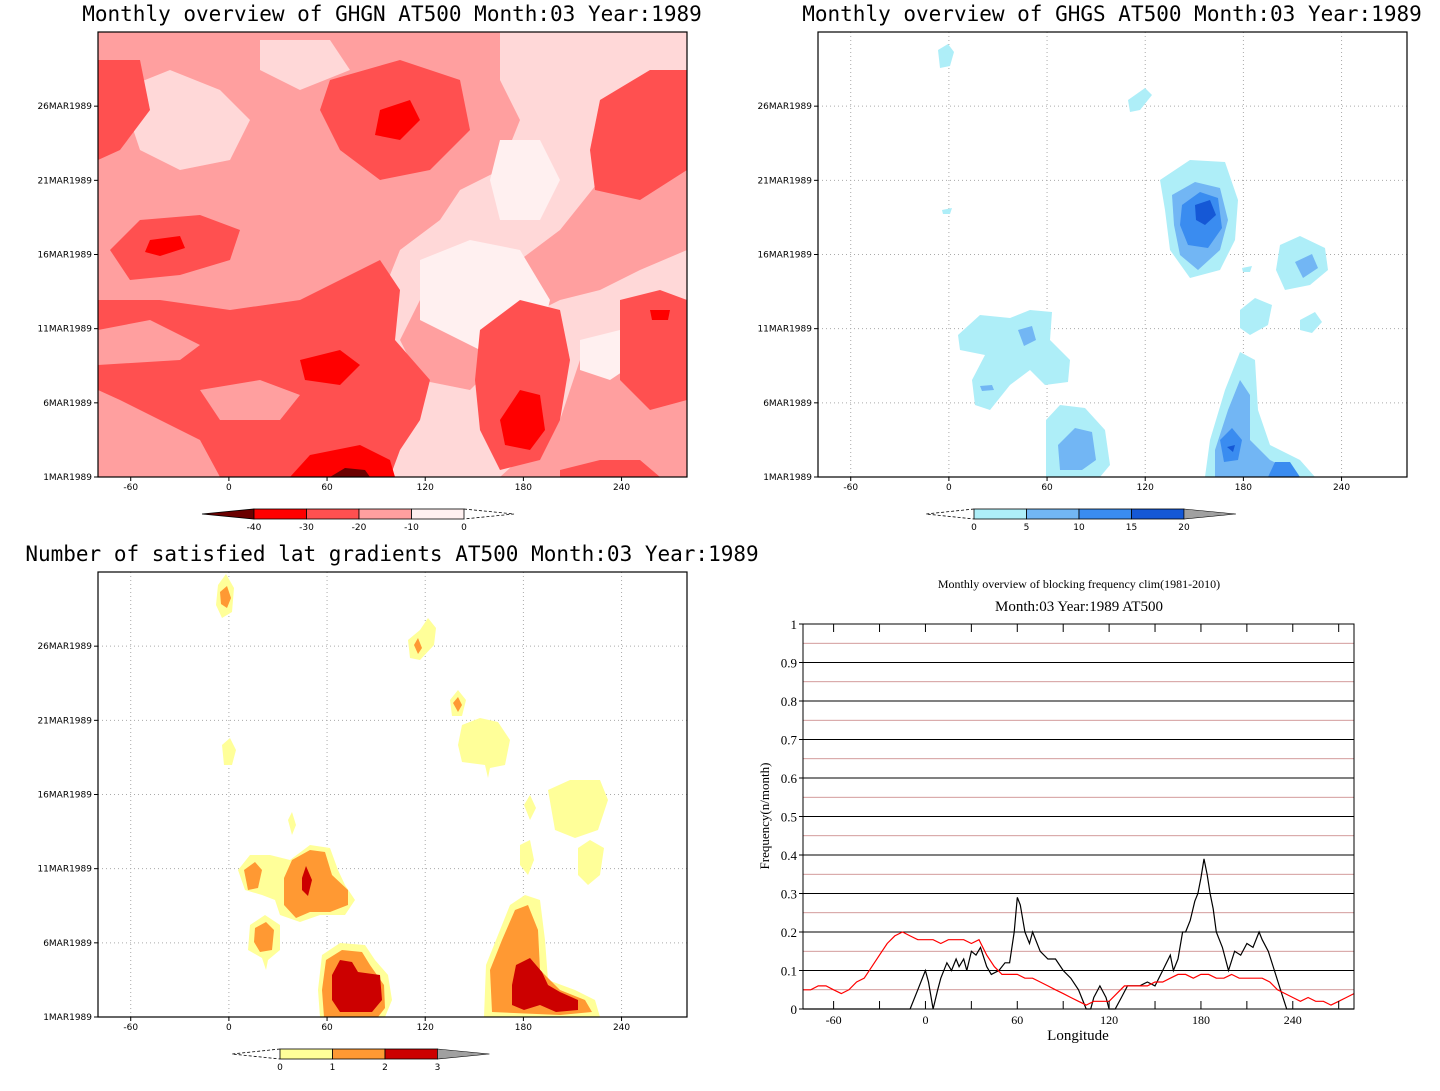  Describe the element at coordinates (412, 795) in the screenshot. I see `lat-gradients-field` at that location.